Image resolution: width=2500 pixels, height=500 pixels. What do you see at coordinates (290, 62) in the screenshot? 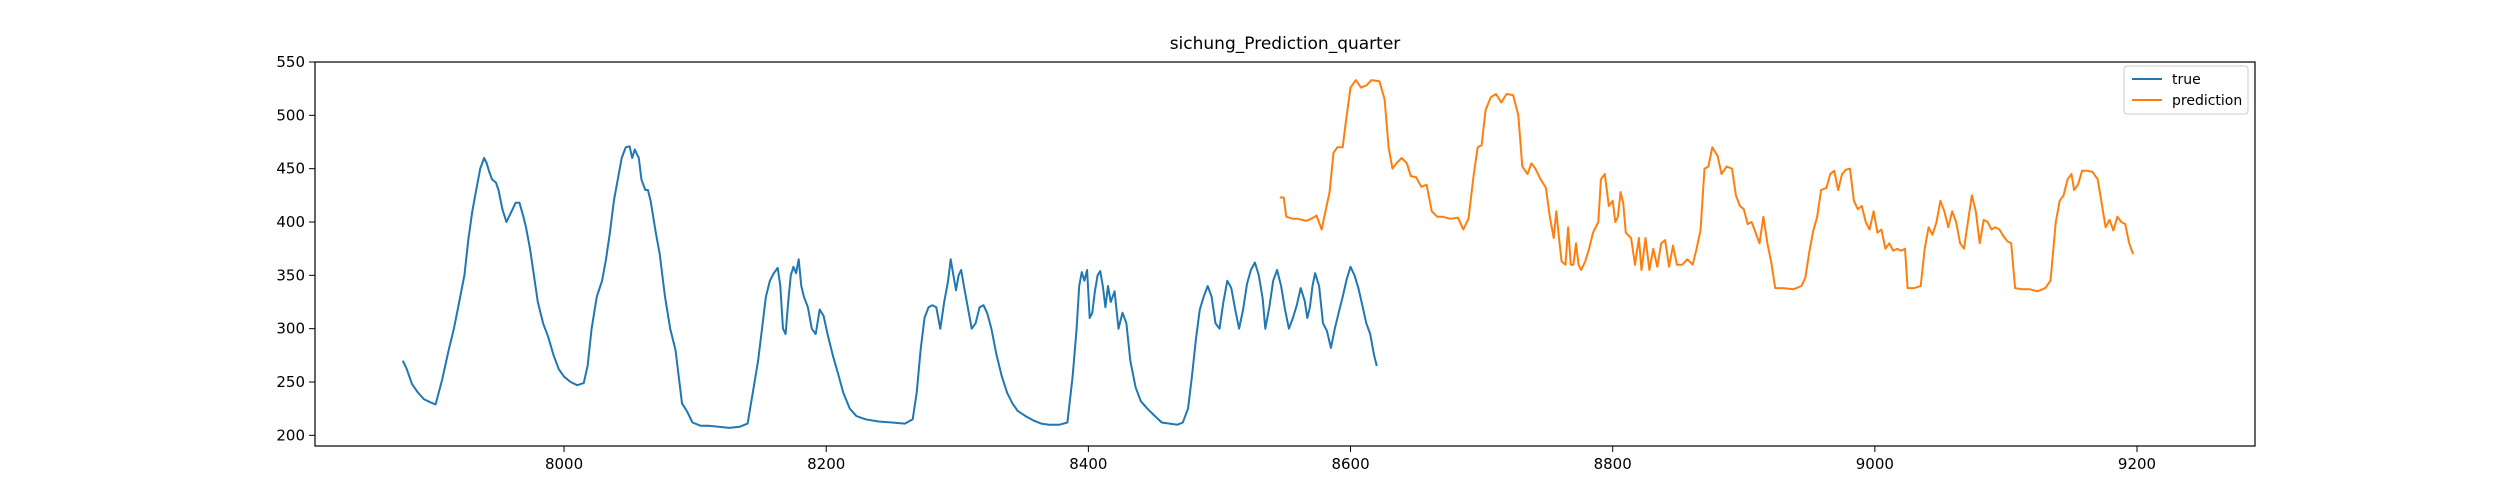
I see `y-tick-label: 550` at bounding box center [290, 62].